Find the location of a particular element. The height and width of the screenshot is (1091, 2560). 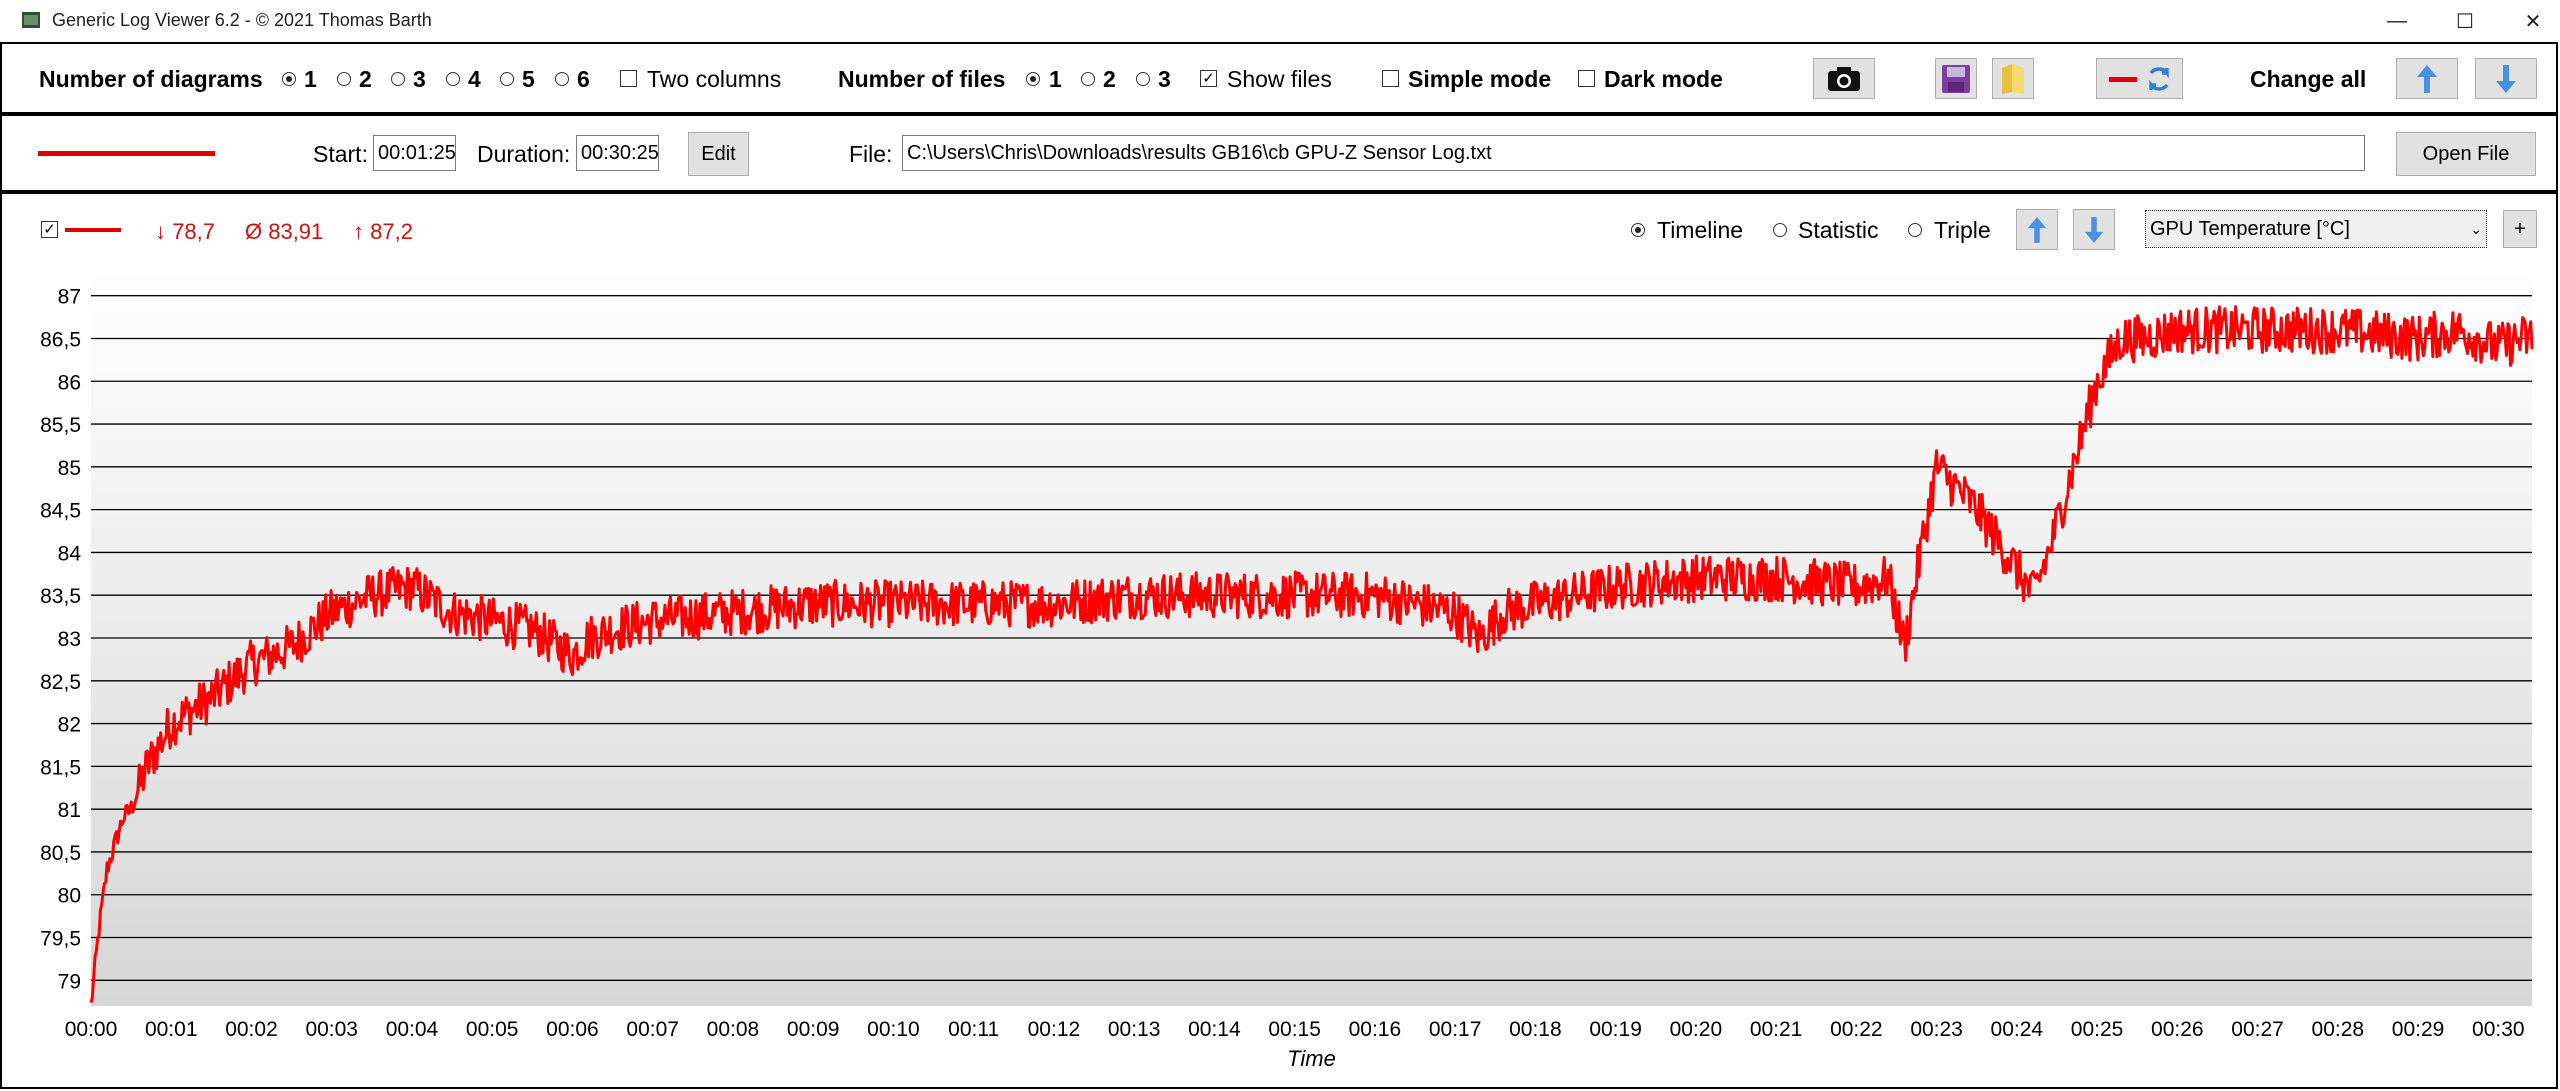

x-tick-label: 00:29 is located at coordinates (2418, 1029).